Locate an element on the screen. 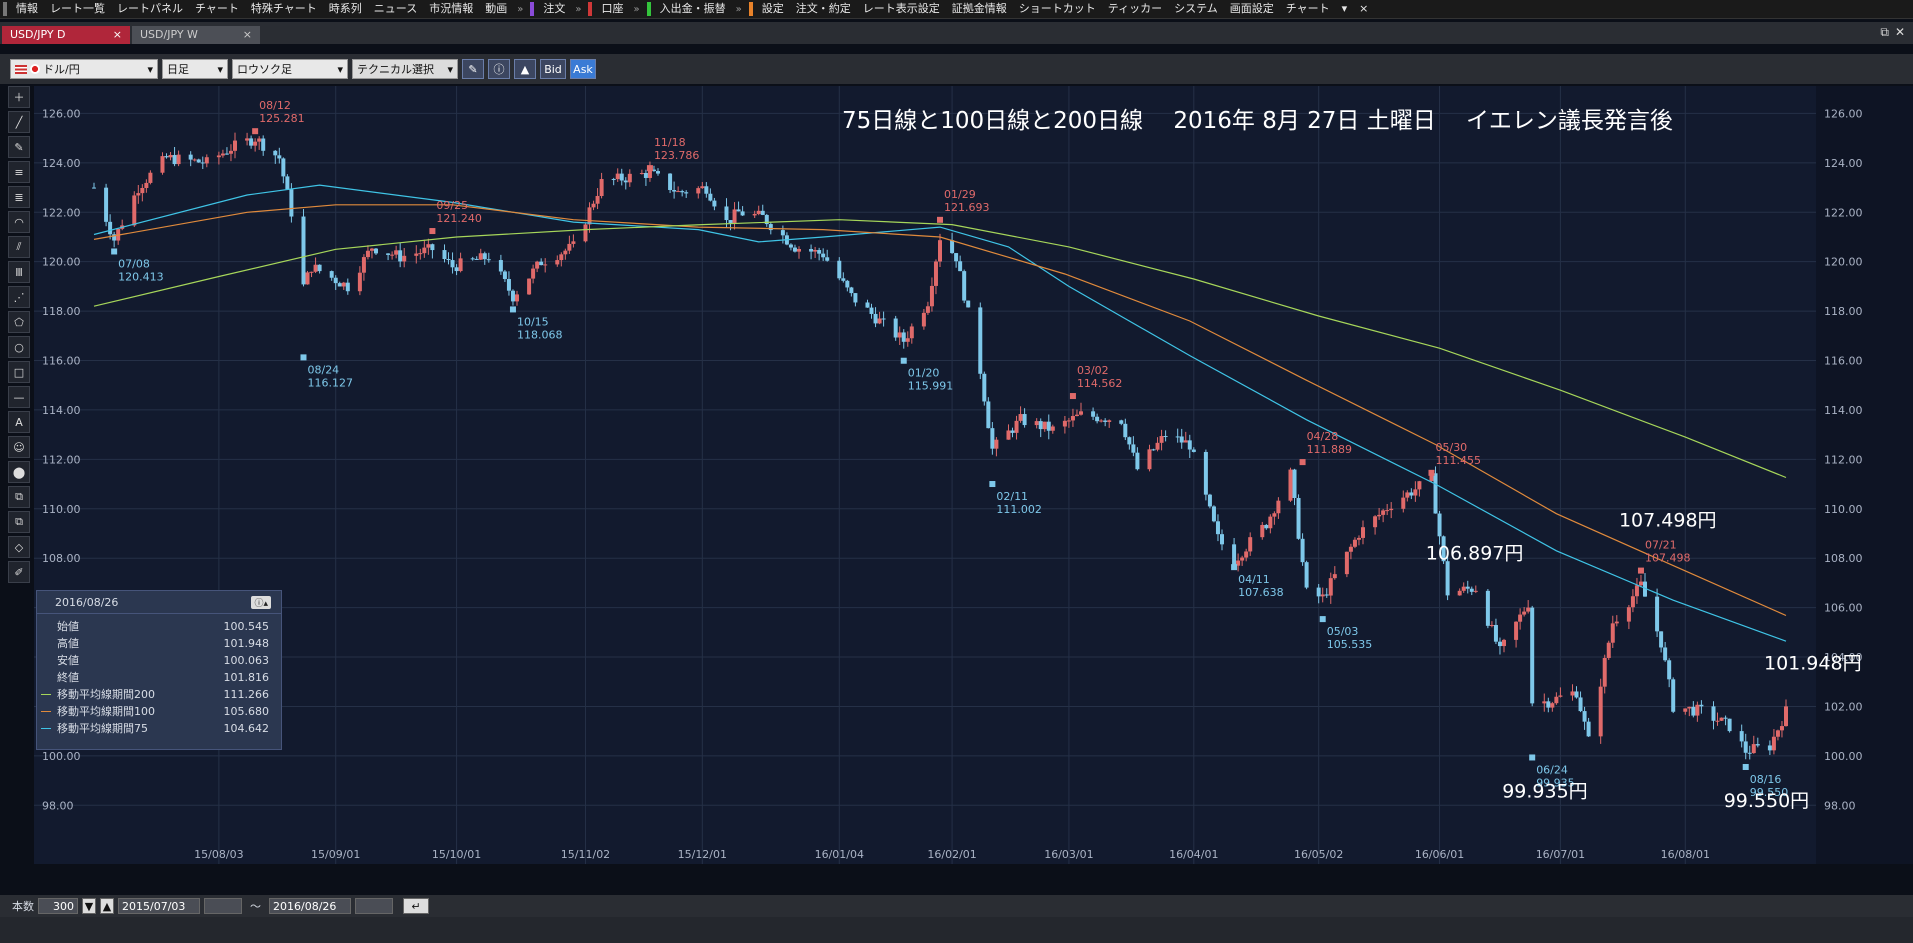 This screenshot has width=1913, height=943. y-tick-label-left: 118.00 is located at coordinates (61, 311).